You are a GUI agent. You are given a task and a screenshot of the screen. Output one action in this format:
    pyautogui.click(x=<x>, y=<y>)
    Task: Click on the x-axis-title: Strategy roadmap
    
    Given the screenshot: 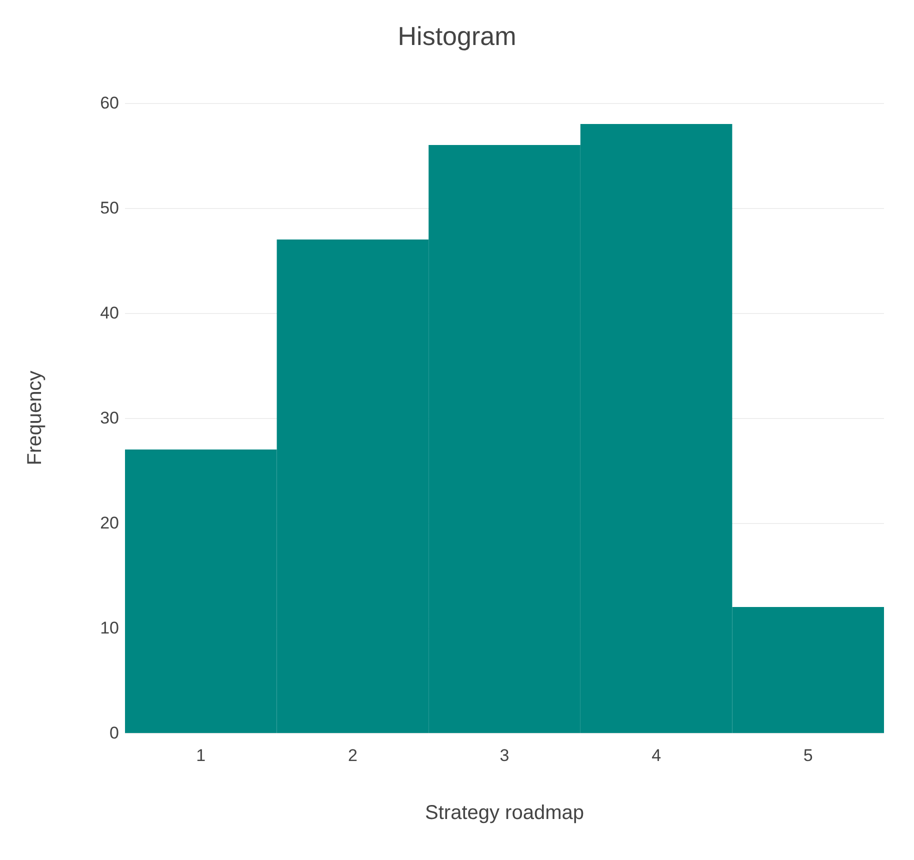 What is the action you would take?
    pyautogui.click(x=504, y=813)
    